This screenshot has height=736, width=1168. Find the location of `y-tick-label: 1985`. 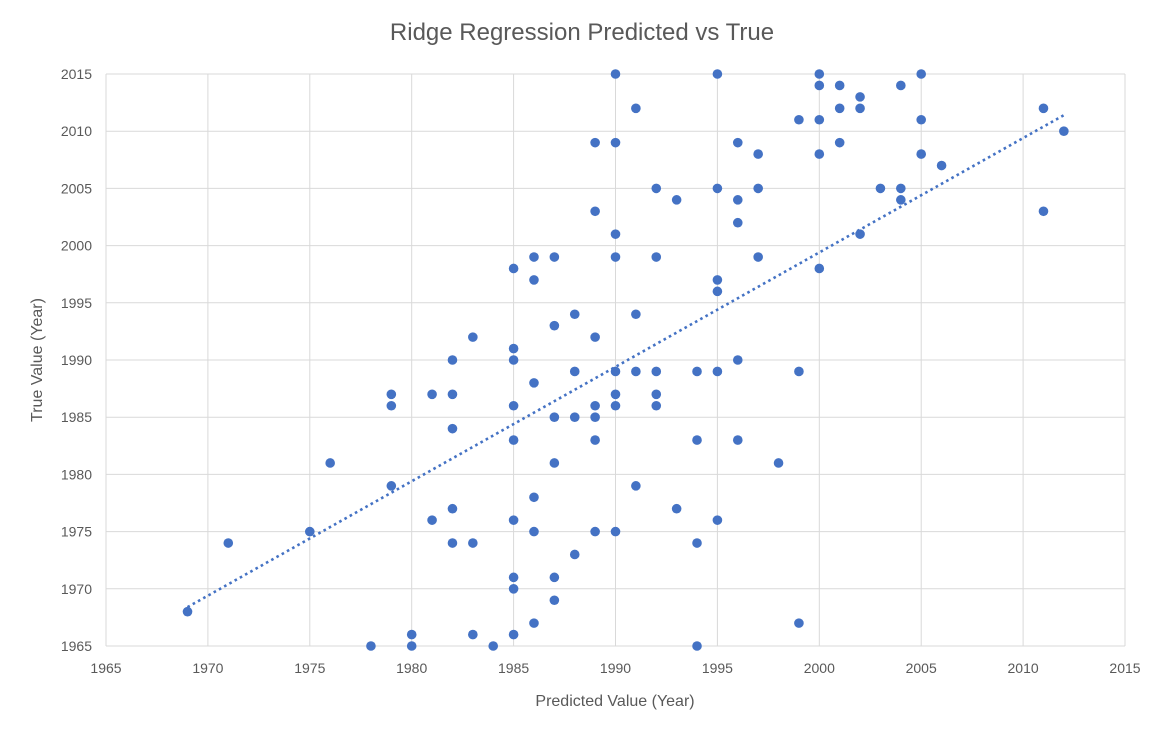

y-tick-label: 1985 is located at coordinates (76, 417).